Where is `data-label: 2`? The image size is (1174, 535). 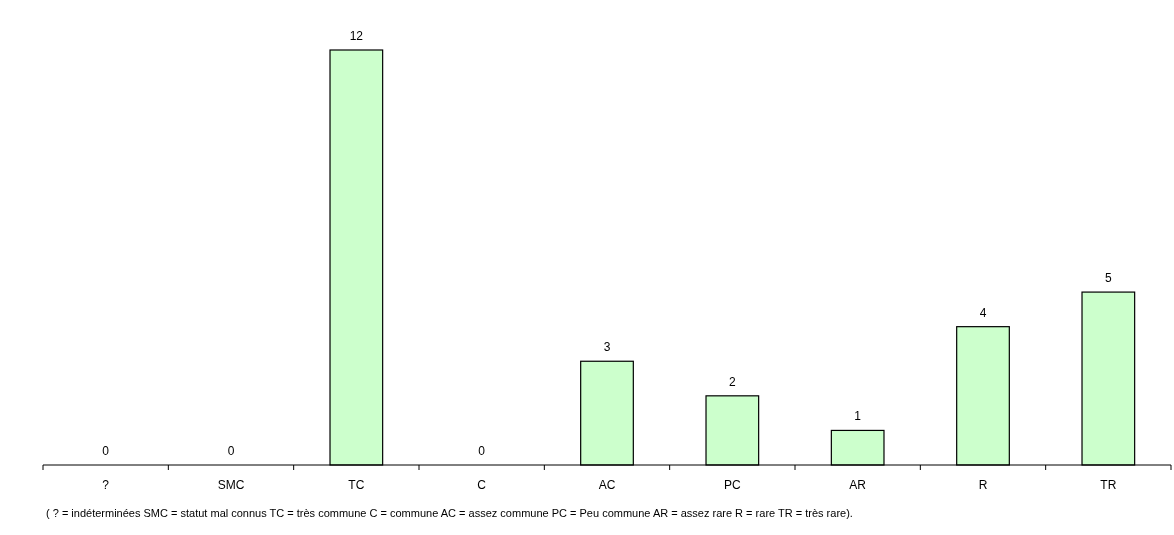 data-label: 2 is located at coordinates (732, 381).